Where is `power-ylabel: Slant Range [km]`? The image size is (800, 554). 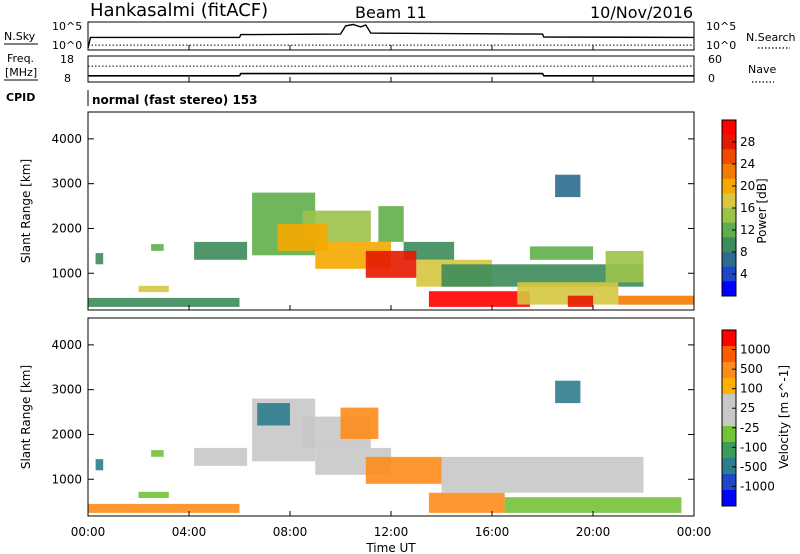
power-ylabel: Slant Range [km] is located at coordinates (26, 211).